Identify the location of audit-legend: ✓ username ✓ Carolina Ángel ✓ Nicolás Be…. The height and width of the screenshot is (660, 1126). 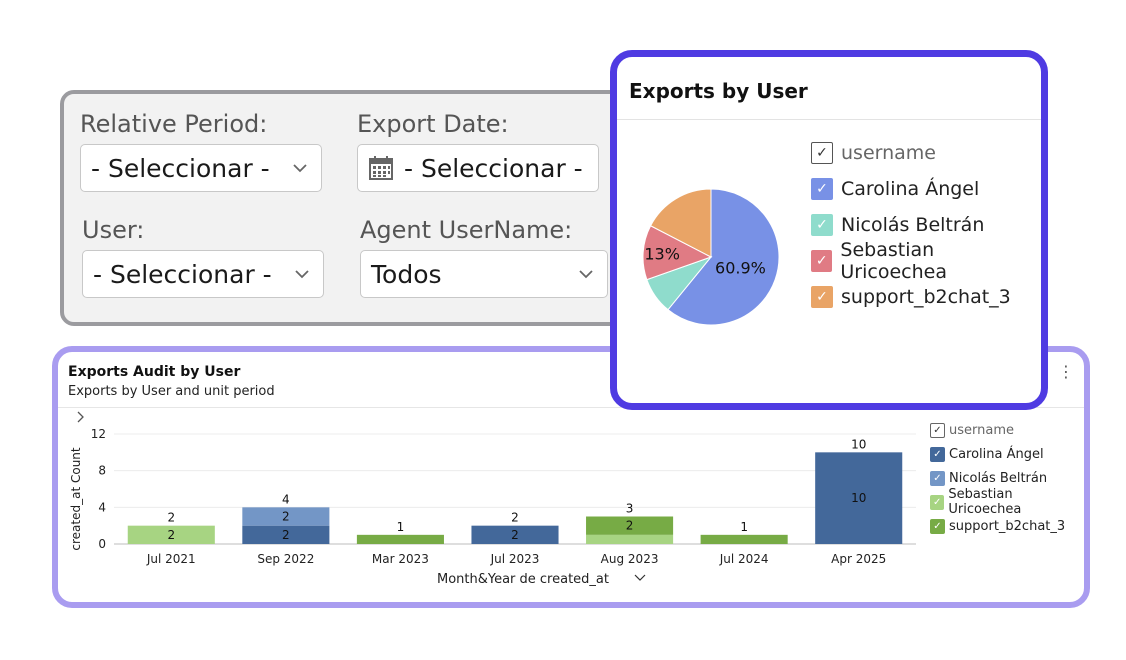
(1007, 478).